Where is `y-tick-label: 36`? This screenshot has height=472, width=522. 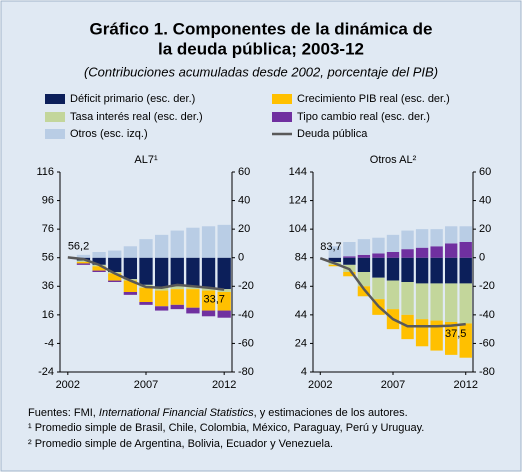 y-tick-label: 36 is located at coordinates (48, 286).